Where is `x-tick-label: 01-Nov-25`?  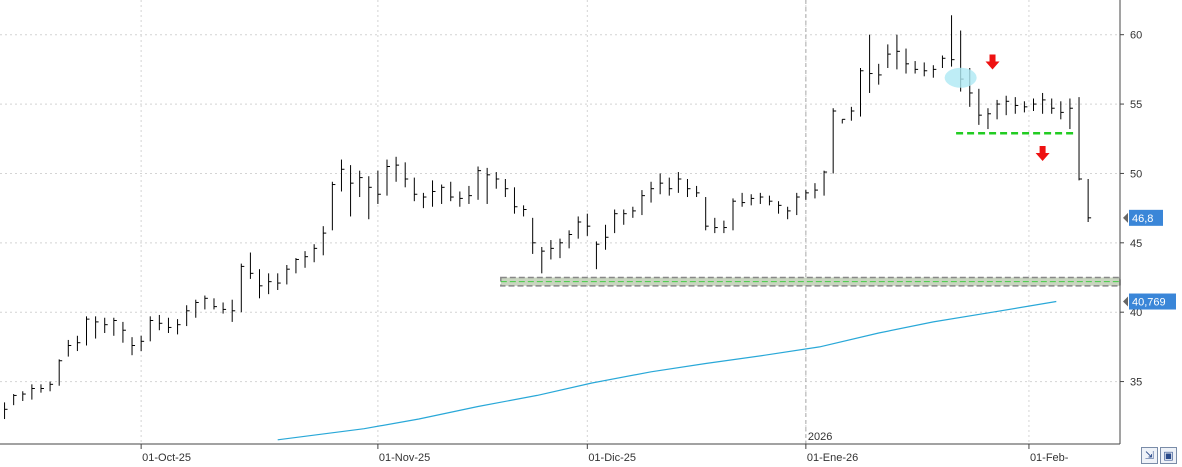
x-tick-label: 01-Nov-25 is located at coordinates (404, 458).